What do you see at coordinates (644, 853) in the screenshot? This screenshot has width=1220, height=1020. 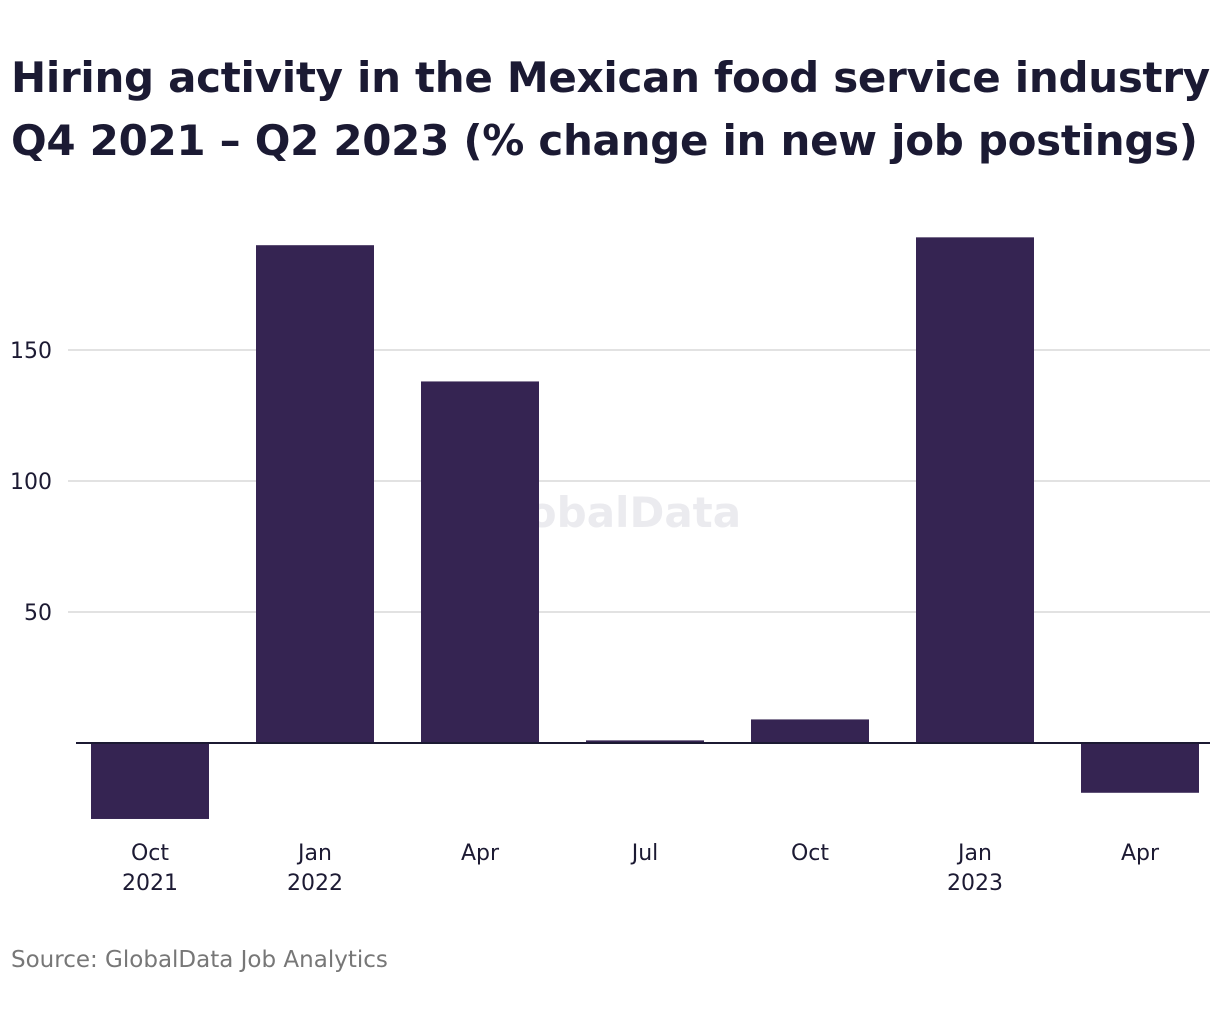 I see `x-tick-label: Jul` at bounding box center [644, 853].